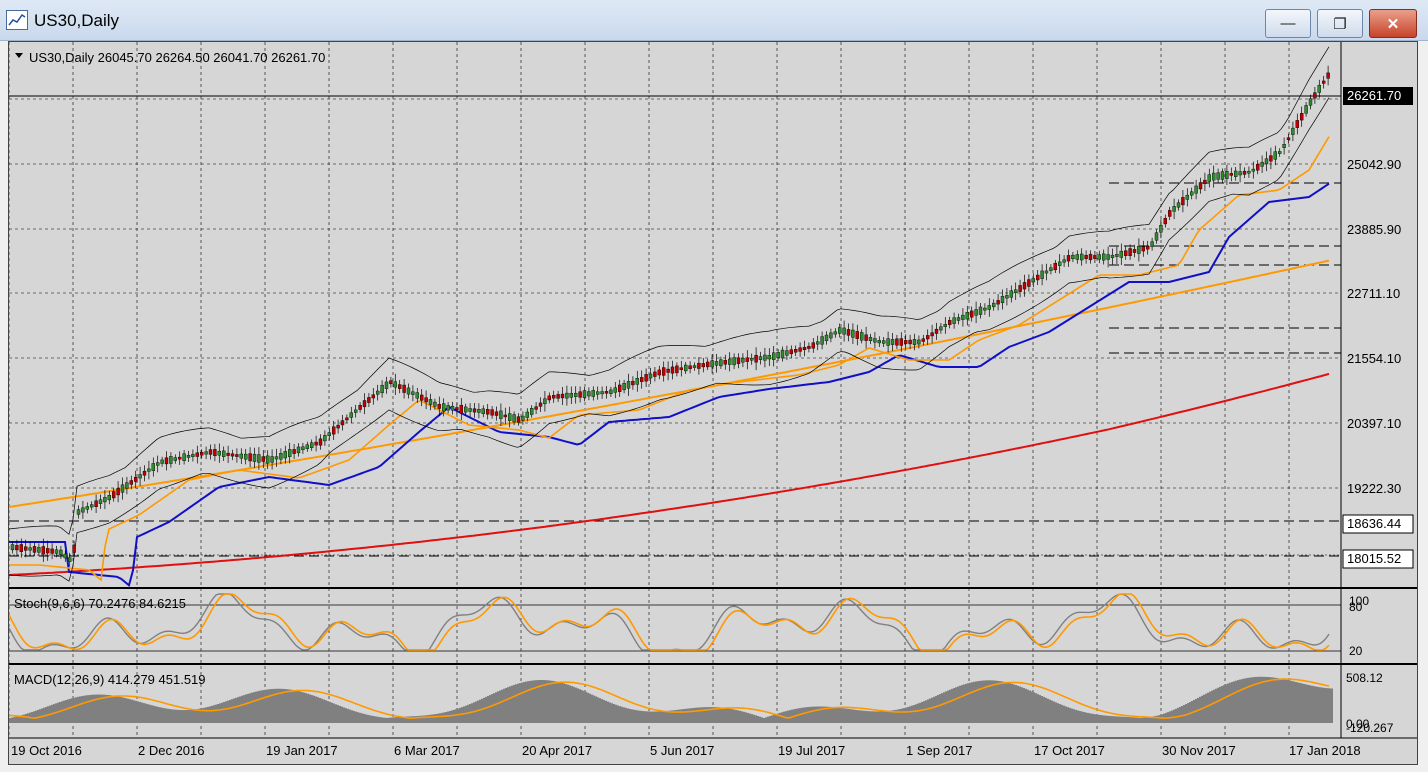 The width and height of the screenshot is (1428, 772). Describe the element at coordinates (1393, 23) in the screenshot. I see `close-button: ✕` at that location.